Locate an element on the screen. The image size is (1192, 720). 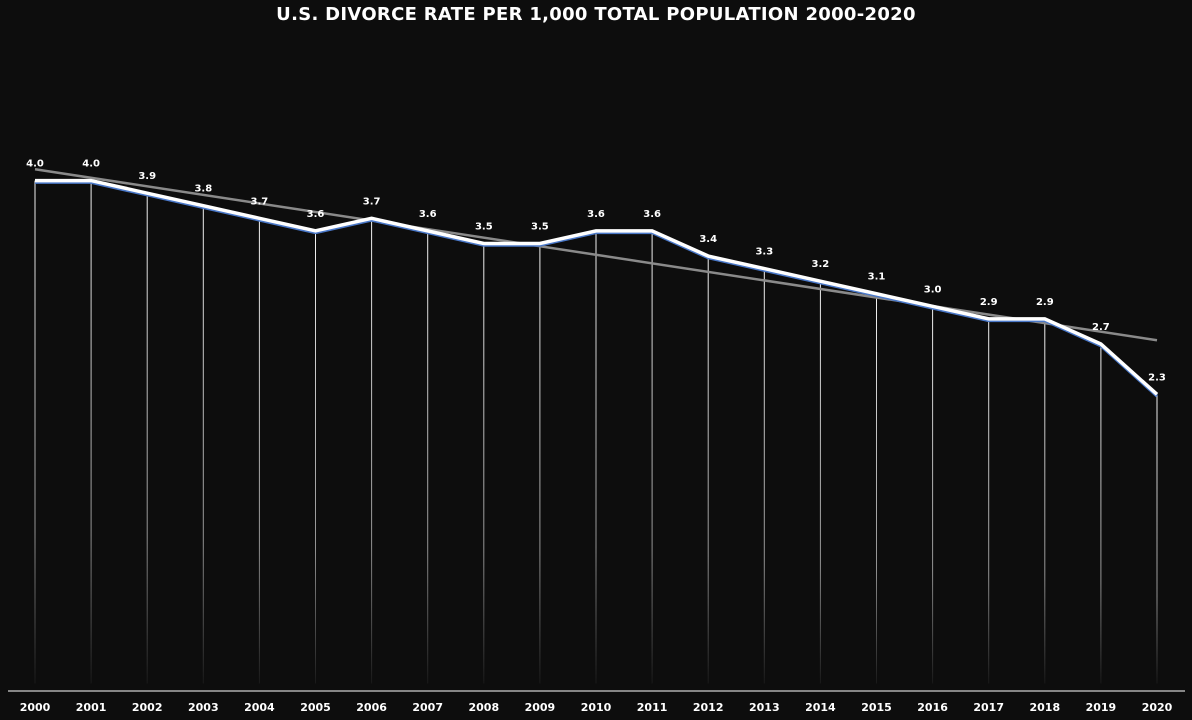
x-tick-label-2006: 2006 is located at coordinates (371, 707).